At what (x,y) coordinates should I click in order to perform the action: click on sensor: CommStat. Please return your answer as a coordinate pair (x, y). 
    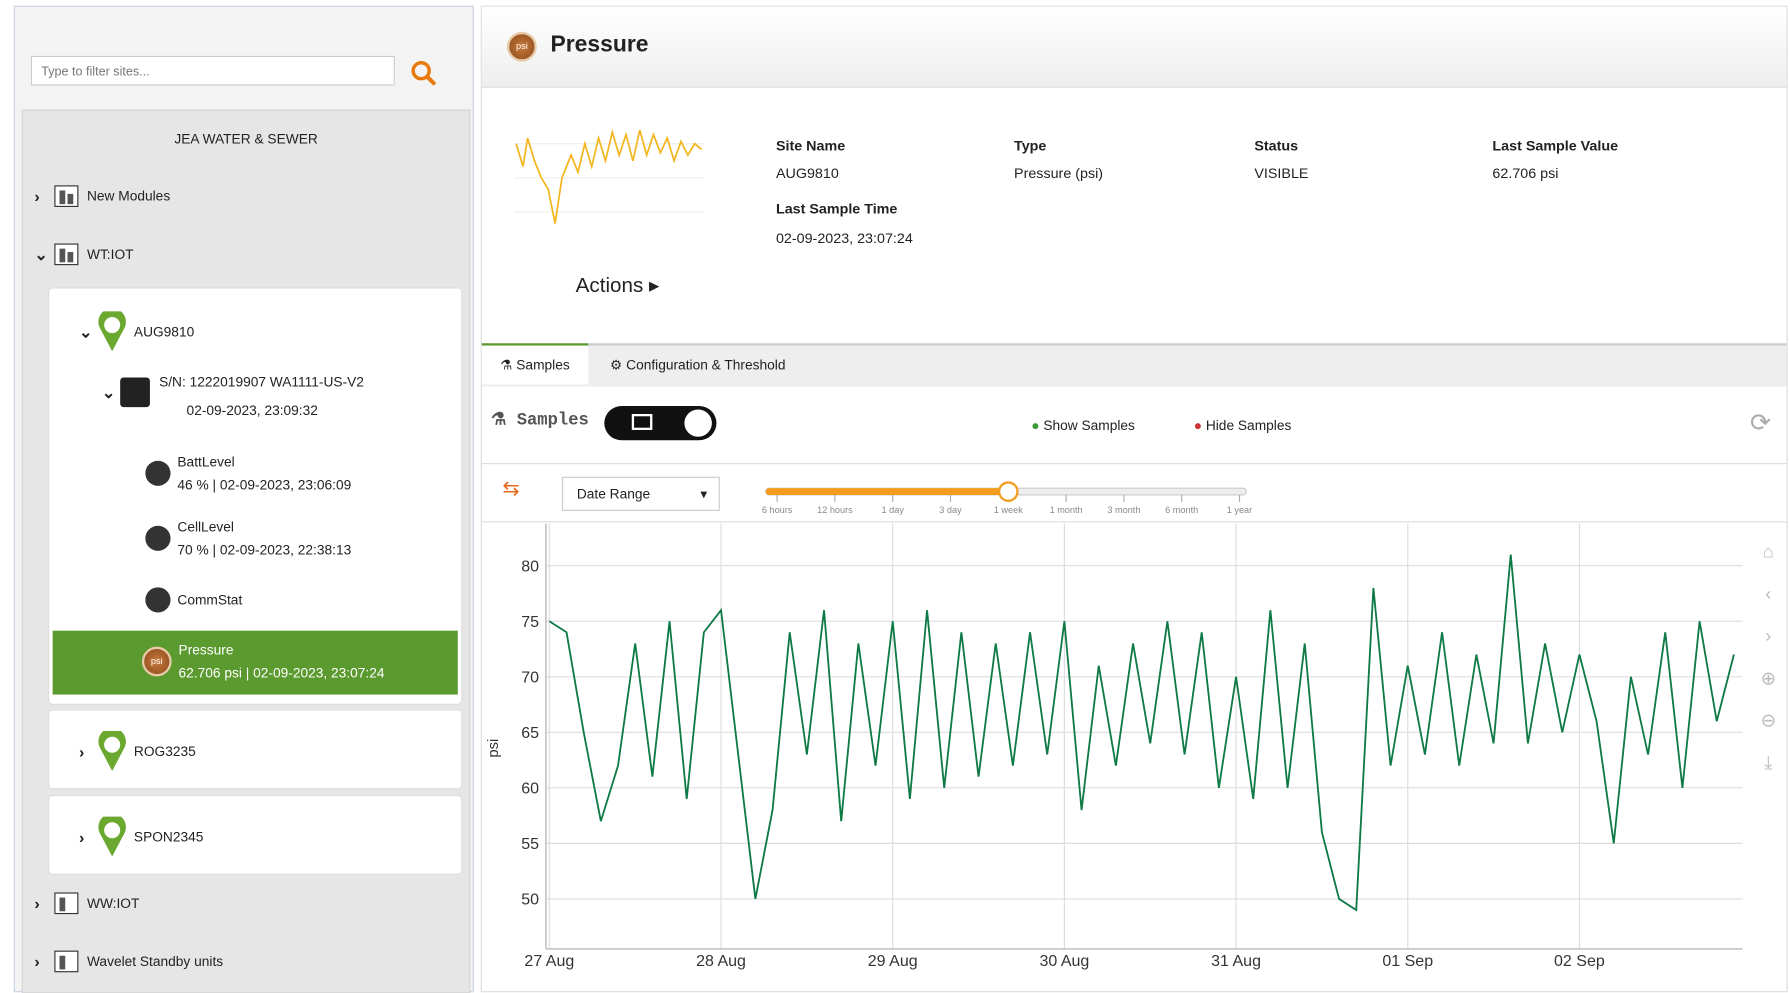
    Looking at the image, I should click on (193, 600).